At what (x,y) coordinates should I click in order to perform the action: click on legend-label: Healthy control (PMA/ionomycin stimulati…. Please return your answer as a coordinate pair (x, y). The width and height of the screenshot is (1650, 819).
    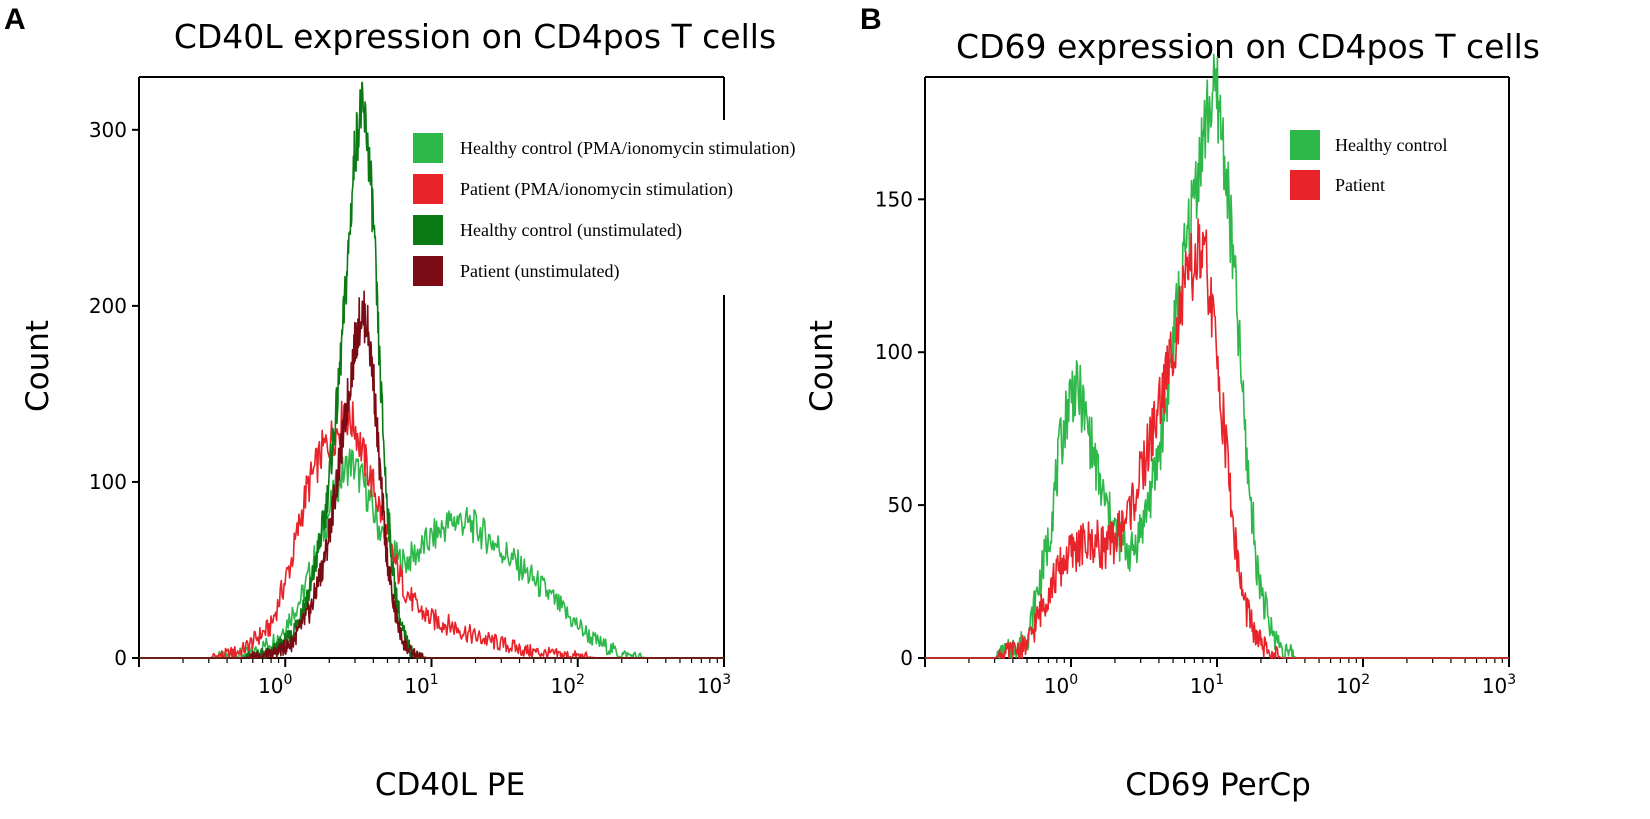
    Looking at the image, I should click on (627, 148).